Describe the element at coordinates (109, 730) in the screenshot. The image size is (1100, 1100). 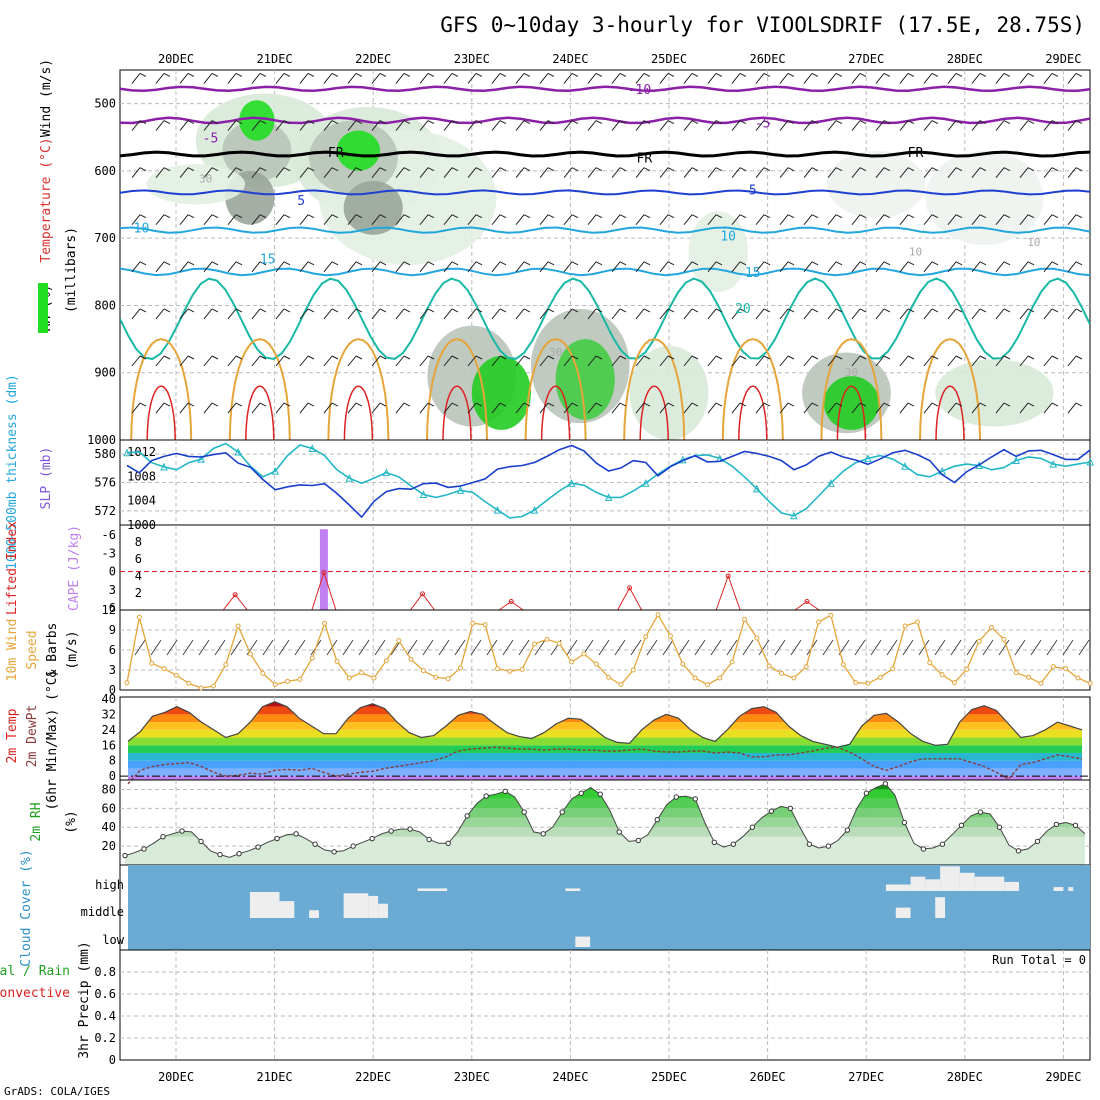
I see `temp-tick: 24` at that location.